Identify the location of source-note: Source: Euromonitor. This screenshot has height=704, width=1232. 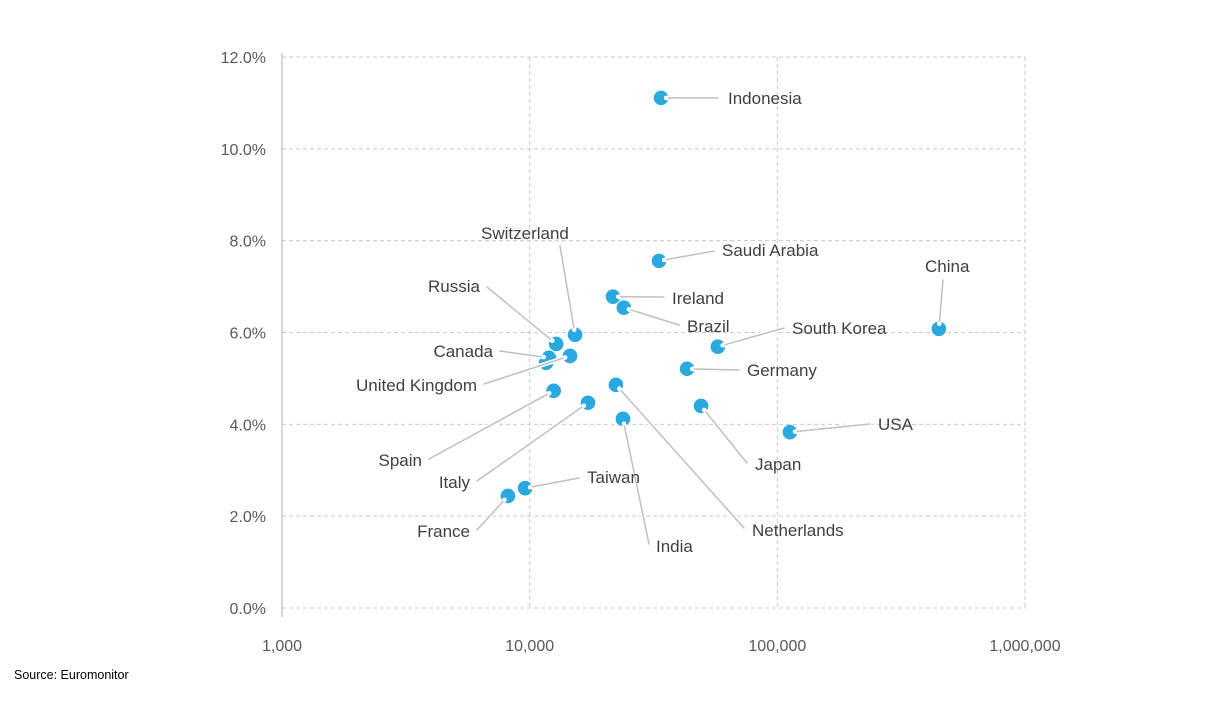
(71, 675).